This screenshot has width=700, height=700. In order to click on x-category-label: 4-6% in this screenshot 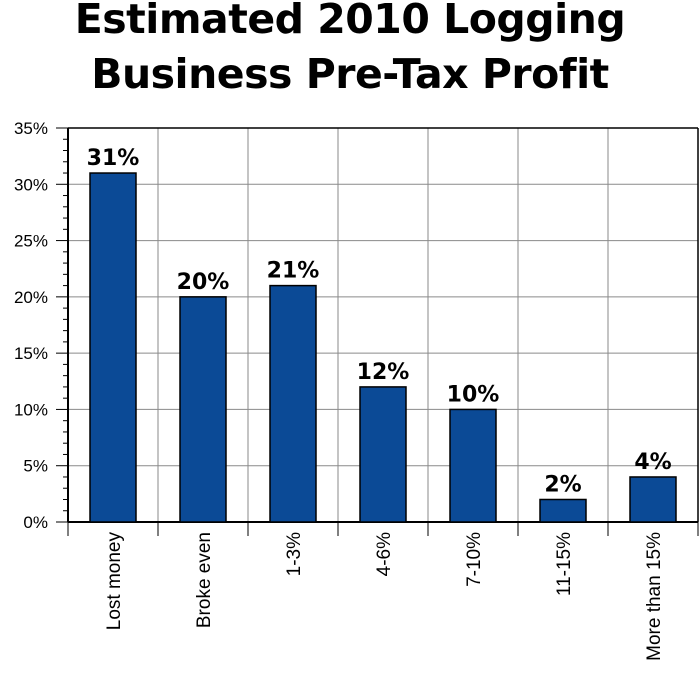, I will do `click(384, 554)`.